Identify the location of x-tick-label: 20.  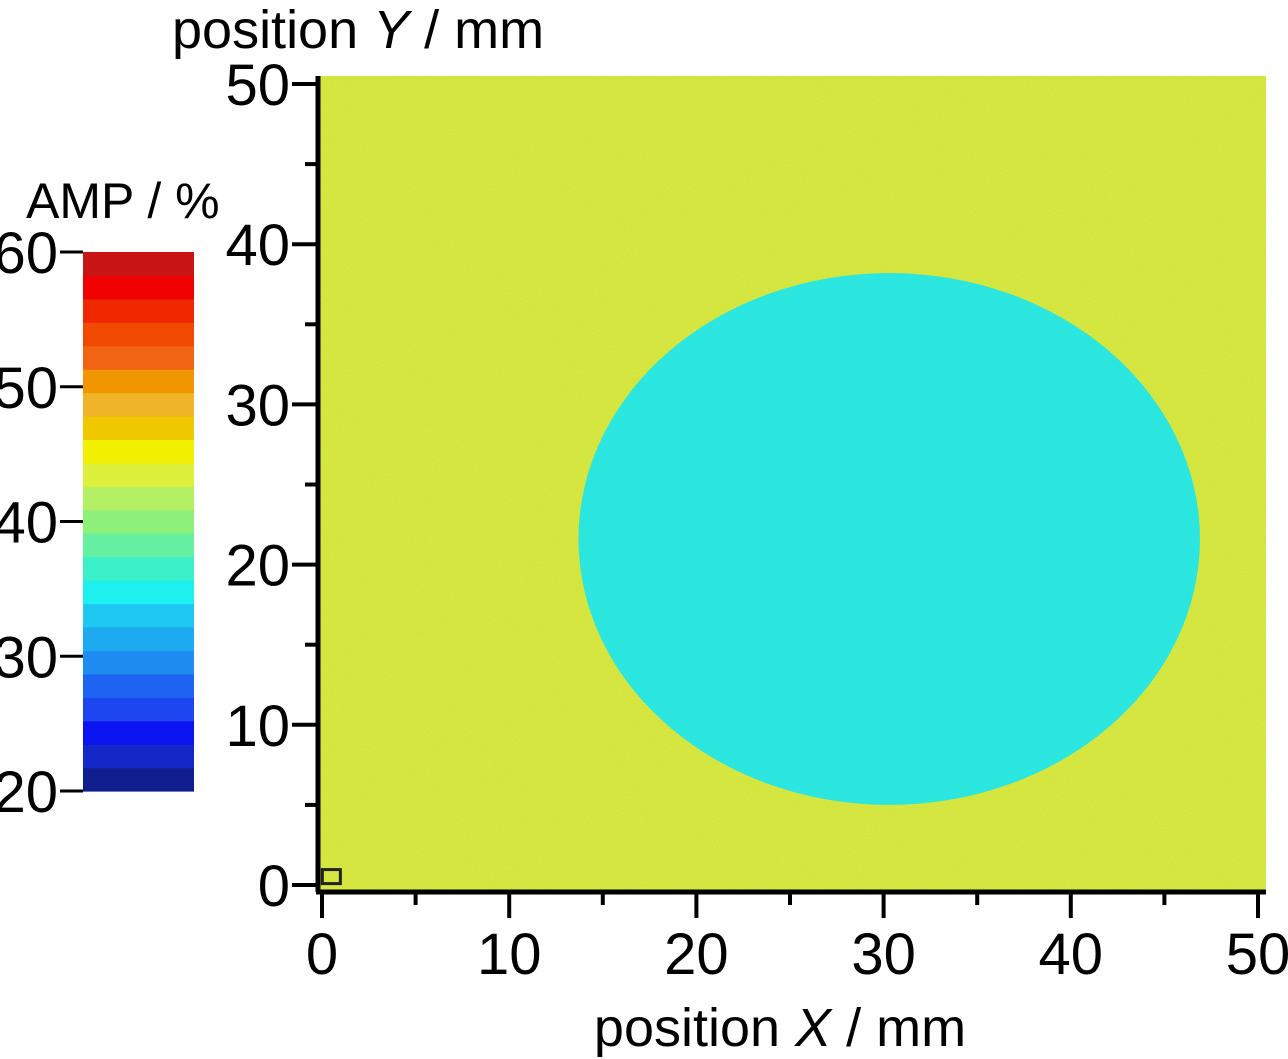
(696, 954).